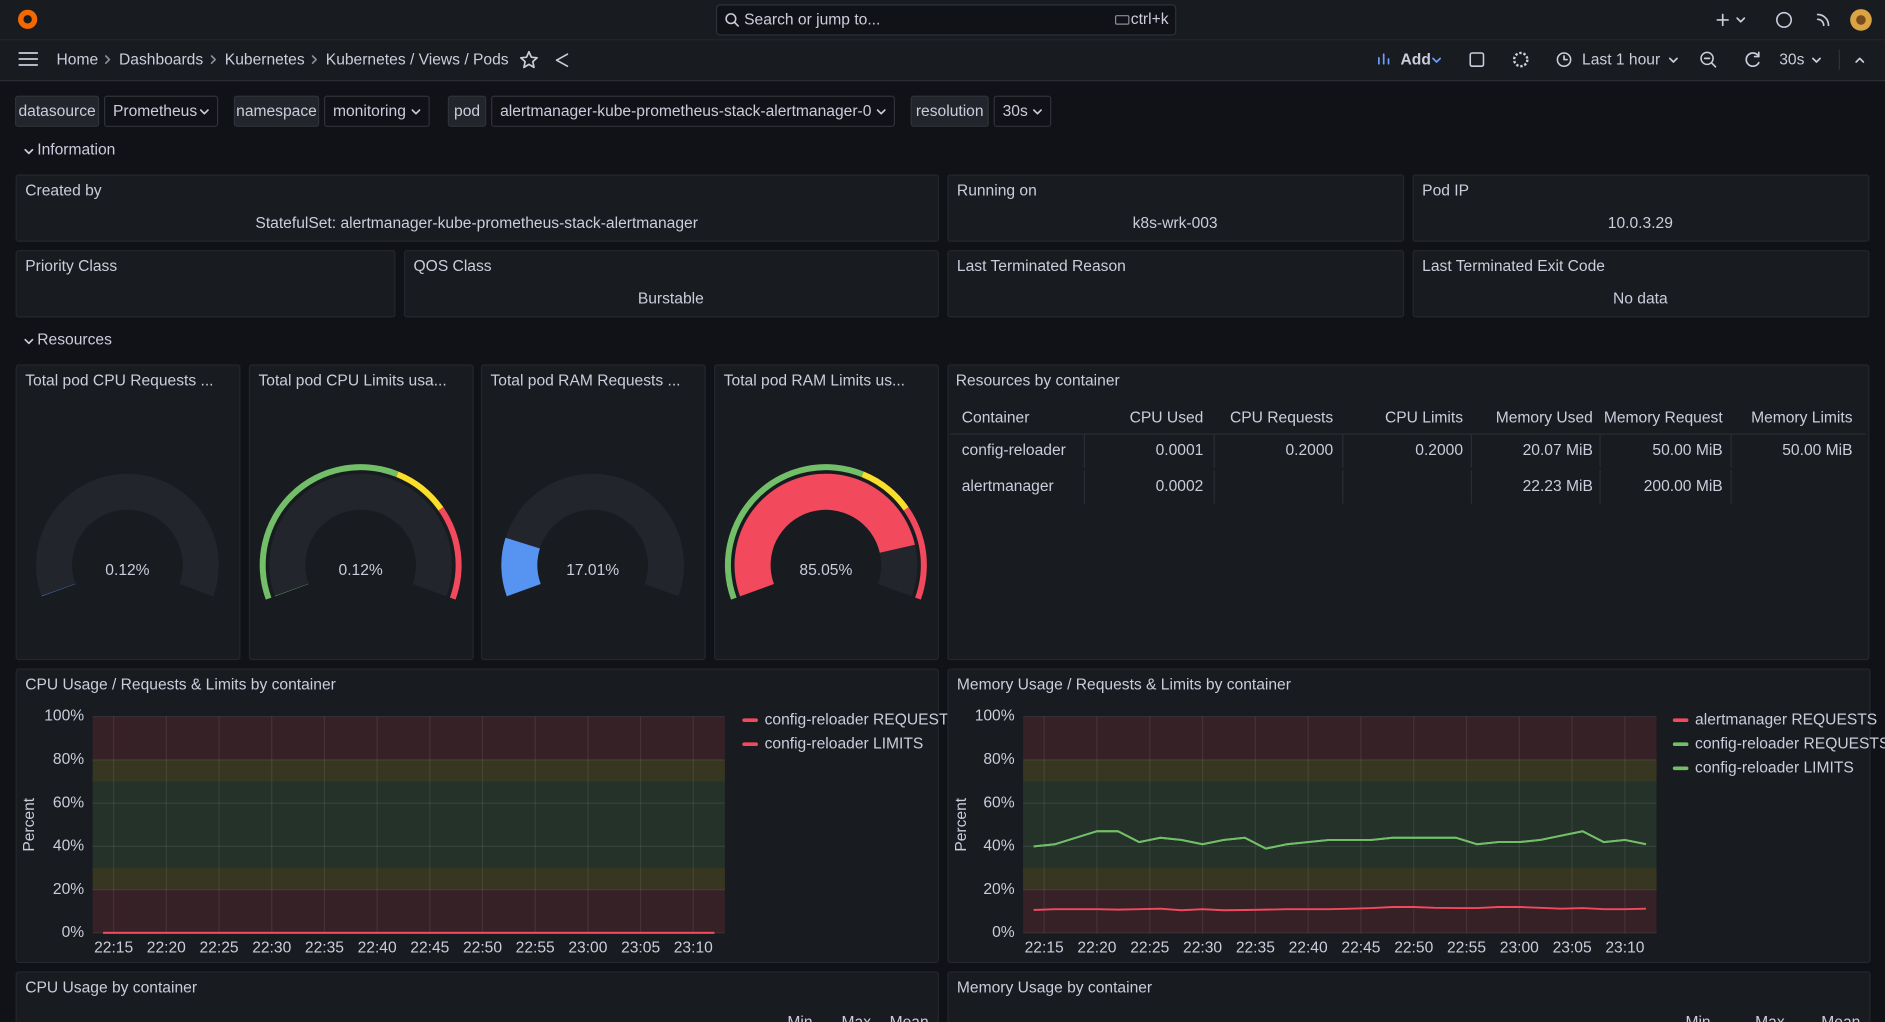 Image resolution: width=1885 pixels, height=1022 pixels. I want to click on time-range: Last 1 hour, so click(1621, 59).